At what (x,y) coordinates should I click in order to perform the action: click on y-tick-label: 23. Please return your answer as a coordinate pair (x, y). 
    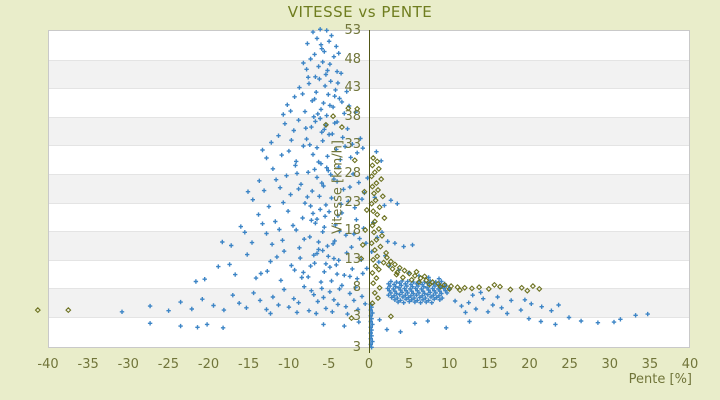
    Looking at the image, I should click on (352, 202).